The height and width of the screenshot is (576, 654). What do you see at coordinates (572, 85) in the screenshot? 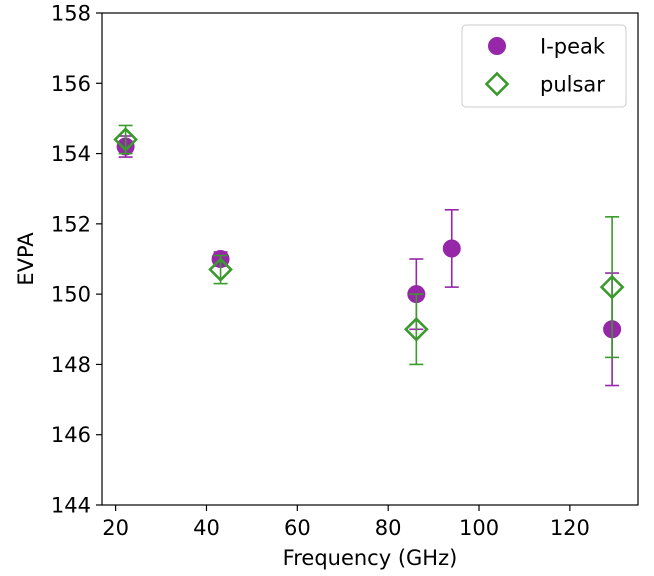
I see `legend-label: pulsar` at bounding box center [572, 85].